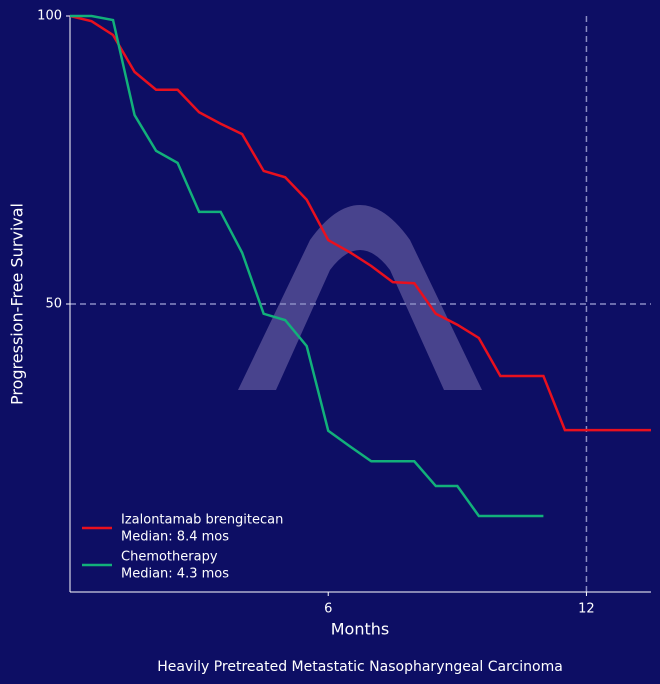 This screenshot has width=660, height=684. I want to click on x-axis-label: Months, so click(360, 629).